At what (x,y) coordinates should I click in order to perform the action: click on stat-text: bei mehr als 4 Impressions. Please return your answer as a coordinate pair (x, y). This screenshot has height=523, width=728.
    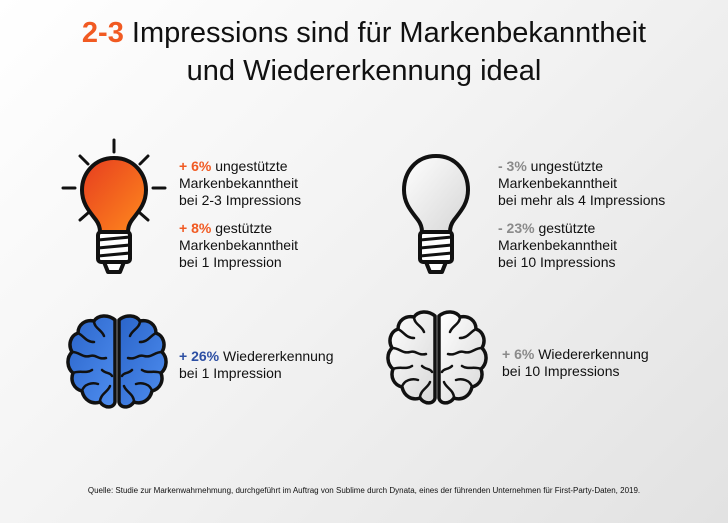
    Looking at the image, I should click on (582, 200).